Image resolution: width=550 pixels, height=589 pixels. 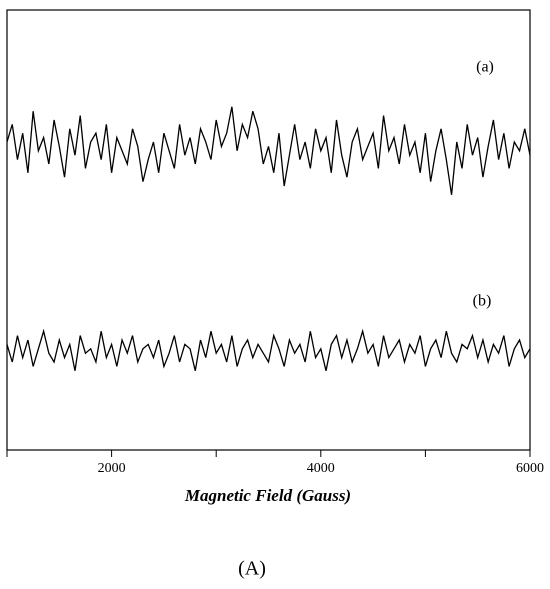 I want to click on x-tick-label: 6000, so click(x=530, y=468).